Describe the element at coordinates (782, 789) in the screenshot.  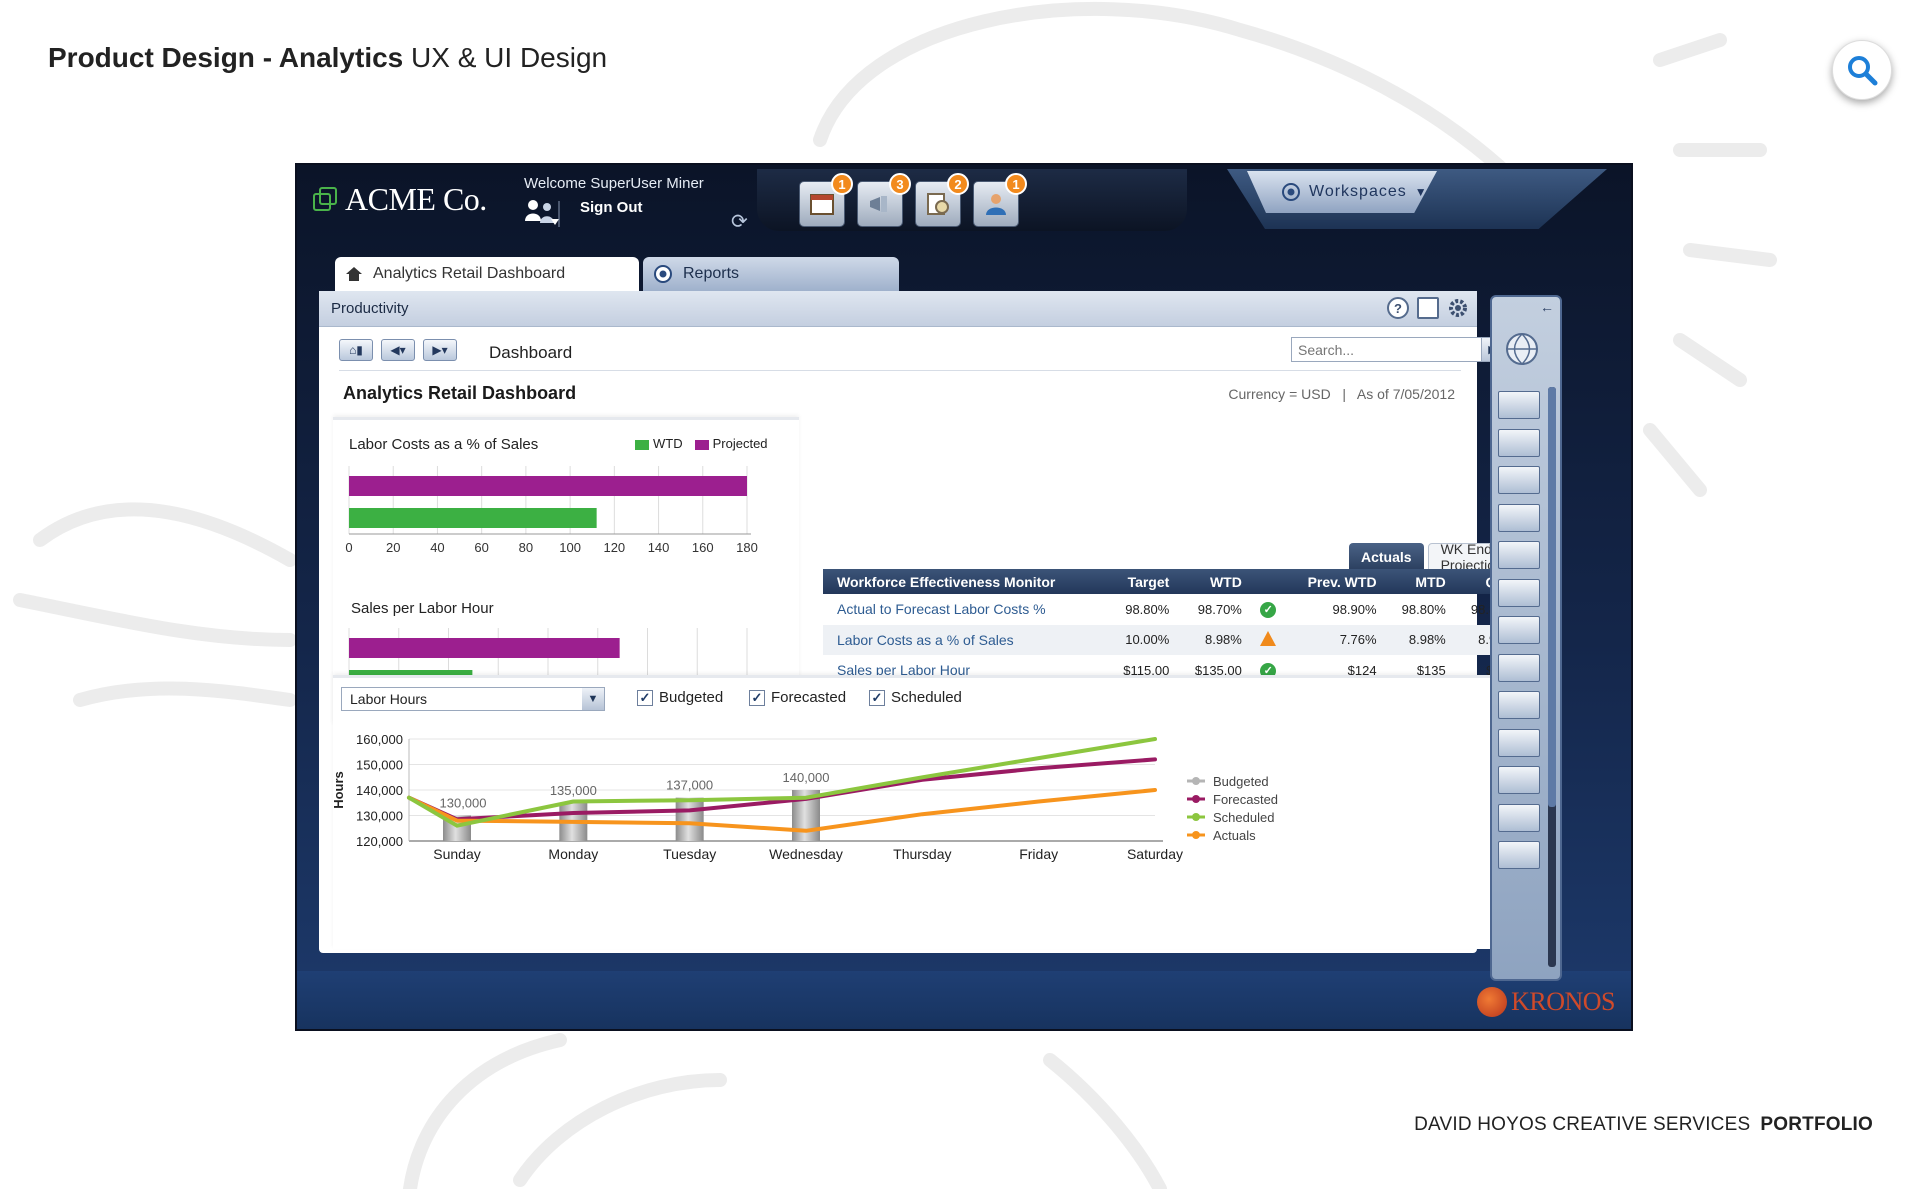
I see `series-line-forecasted` at that location.